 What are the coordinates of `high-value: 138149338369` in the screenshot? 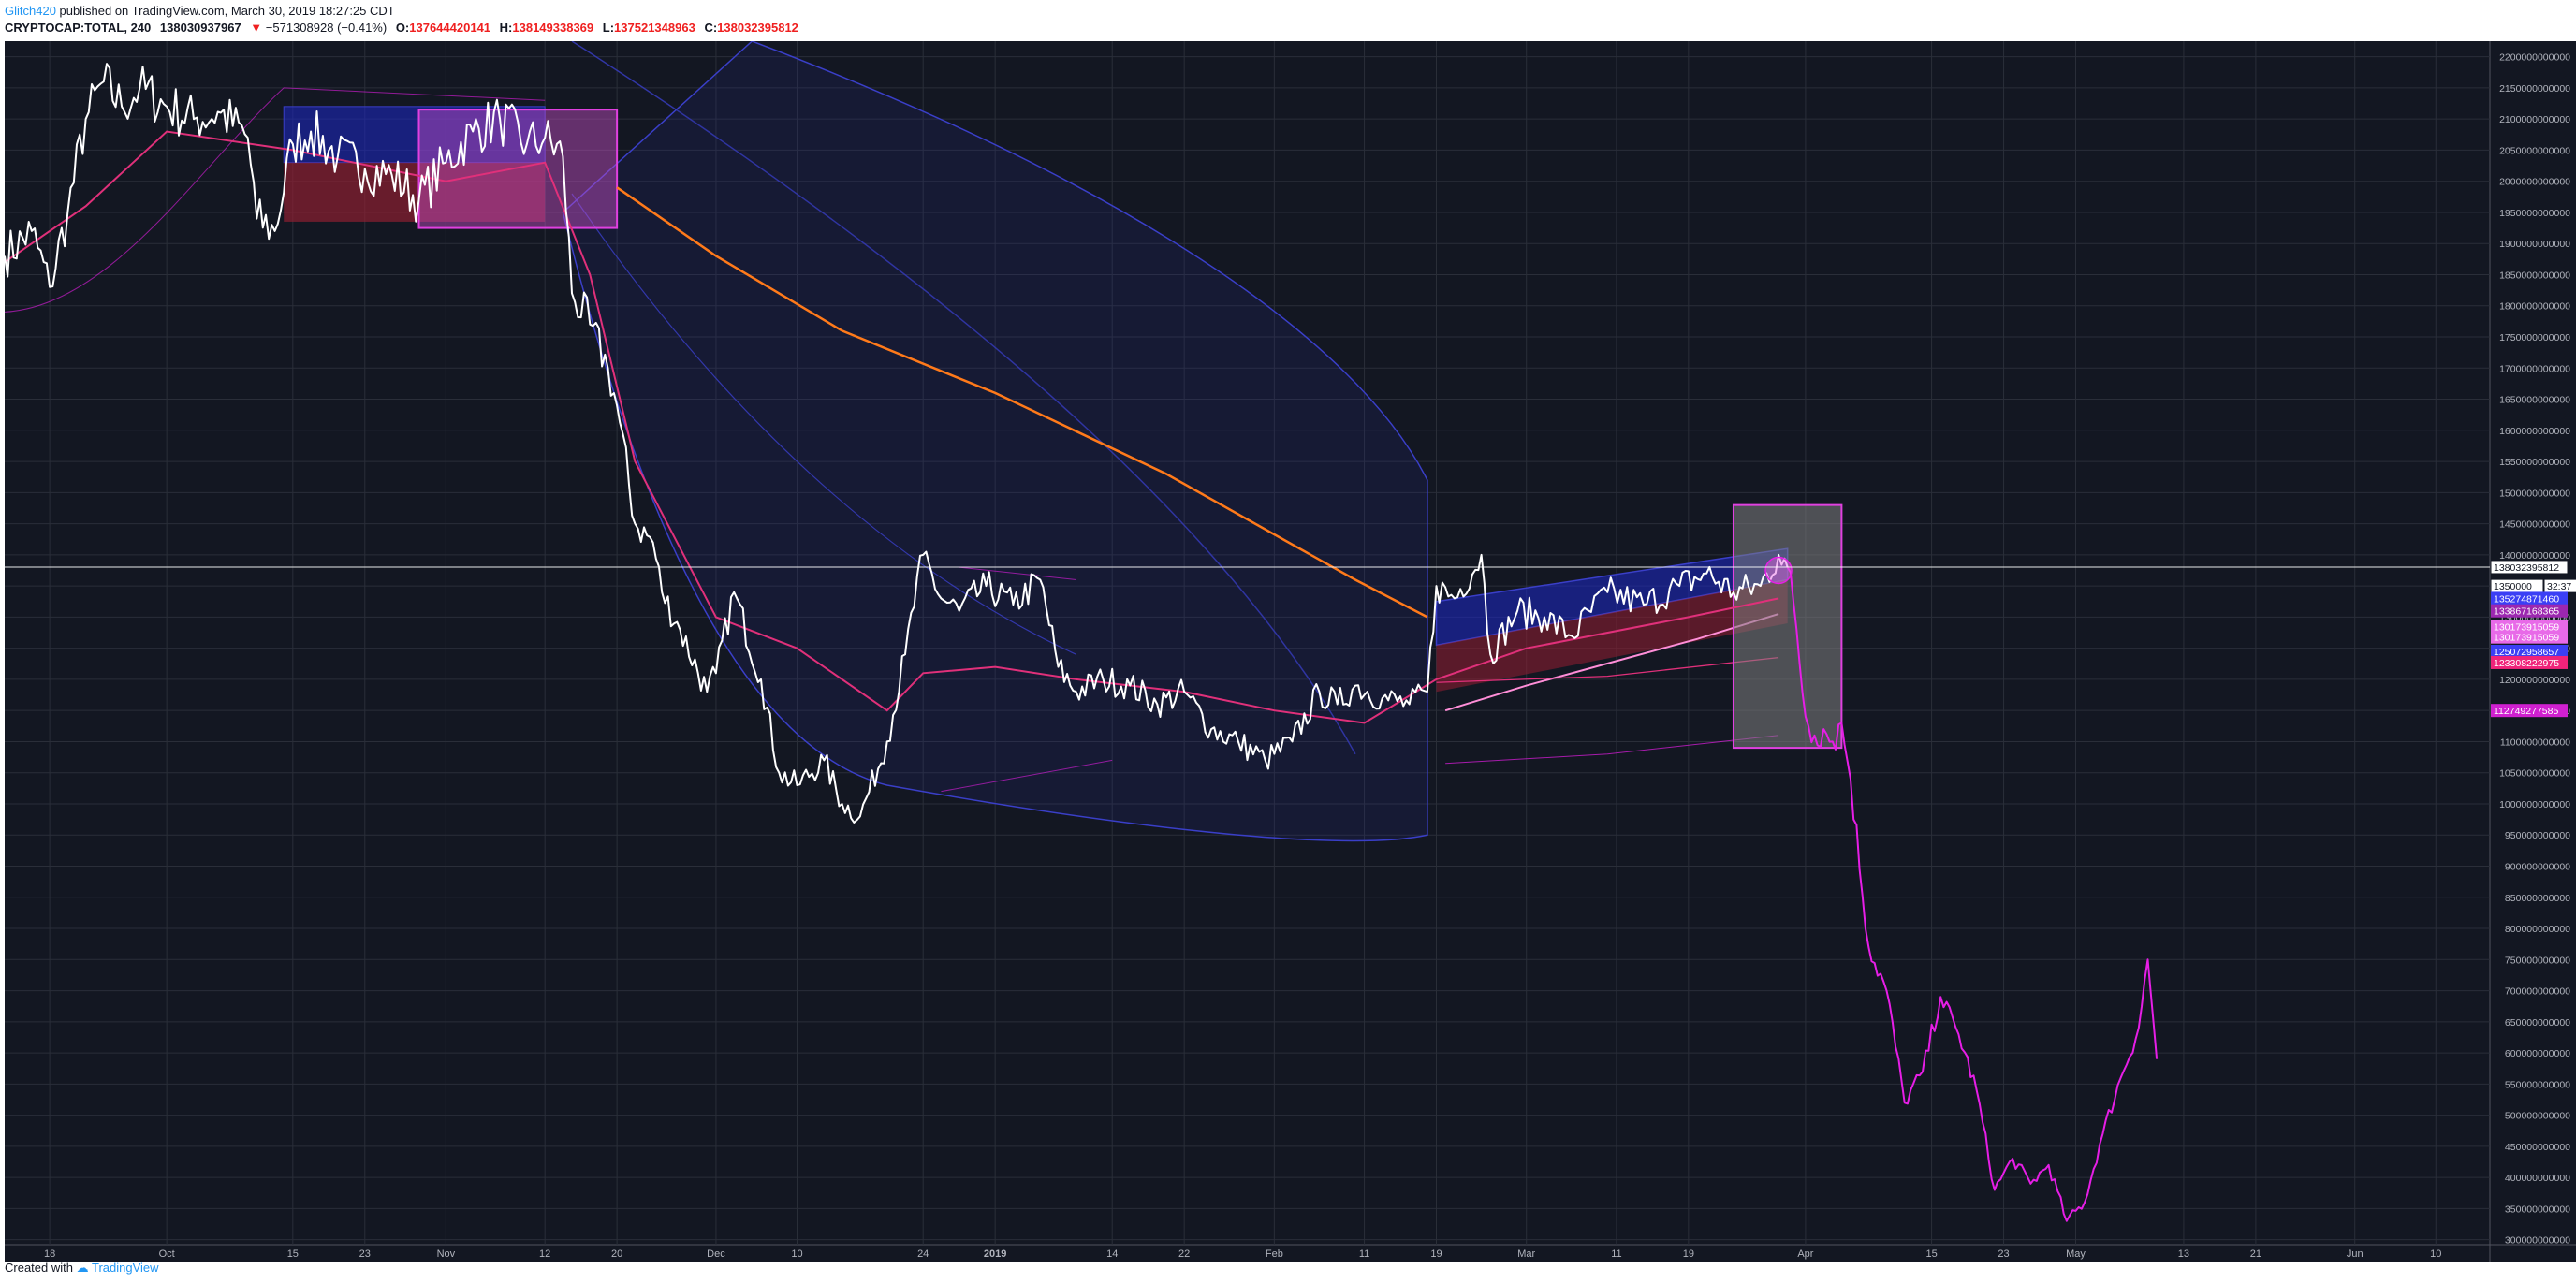 It's located at (553, 28).